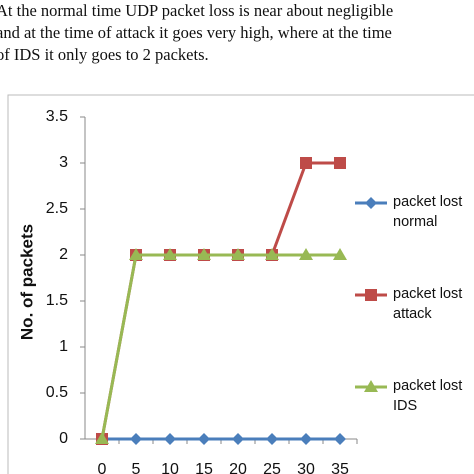 This screenshot has height=474, width=474. What do you see at coordinates (63, 162) in the screenshot?
I see `y-tick-label: 3` at bounding box center [63, 162].